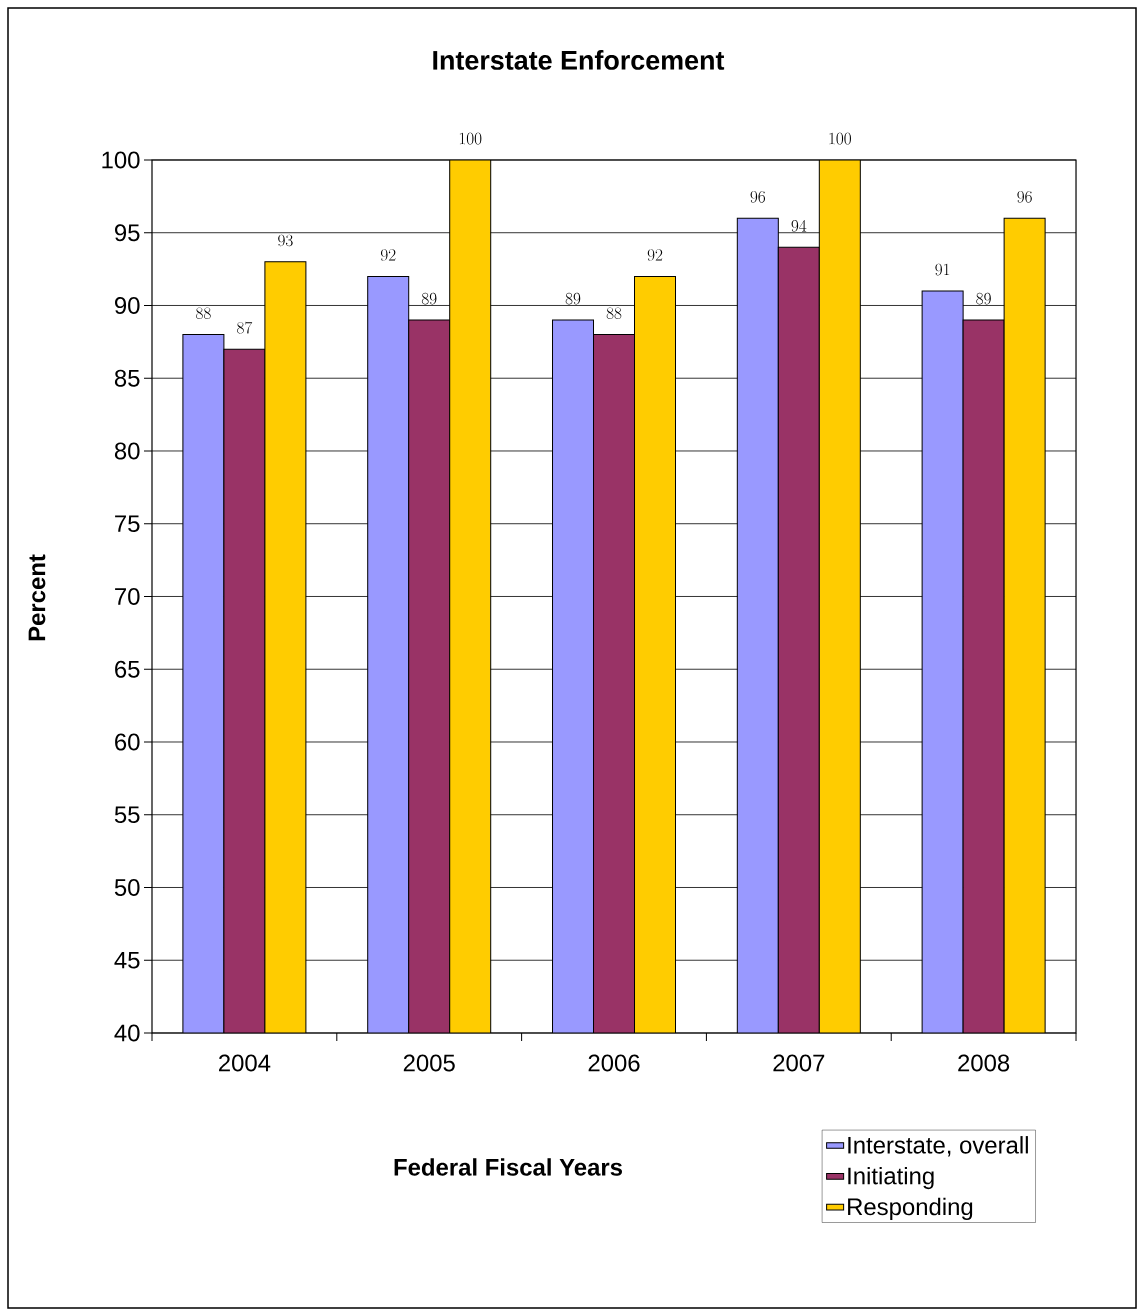 The image size is (1137, 1309). What do you see at coordinates (245, 327) in the screenshot?
I see `data-label: 87` at bounding box center [245, 327].